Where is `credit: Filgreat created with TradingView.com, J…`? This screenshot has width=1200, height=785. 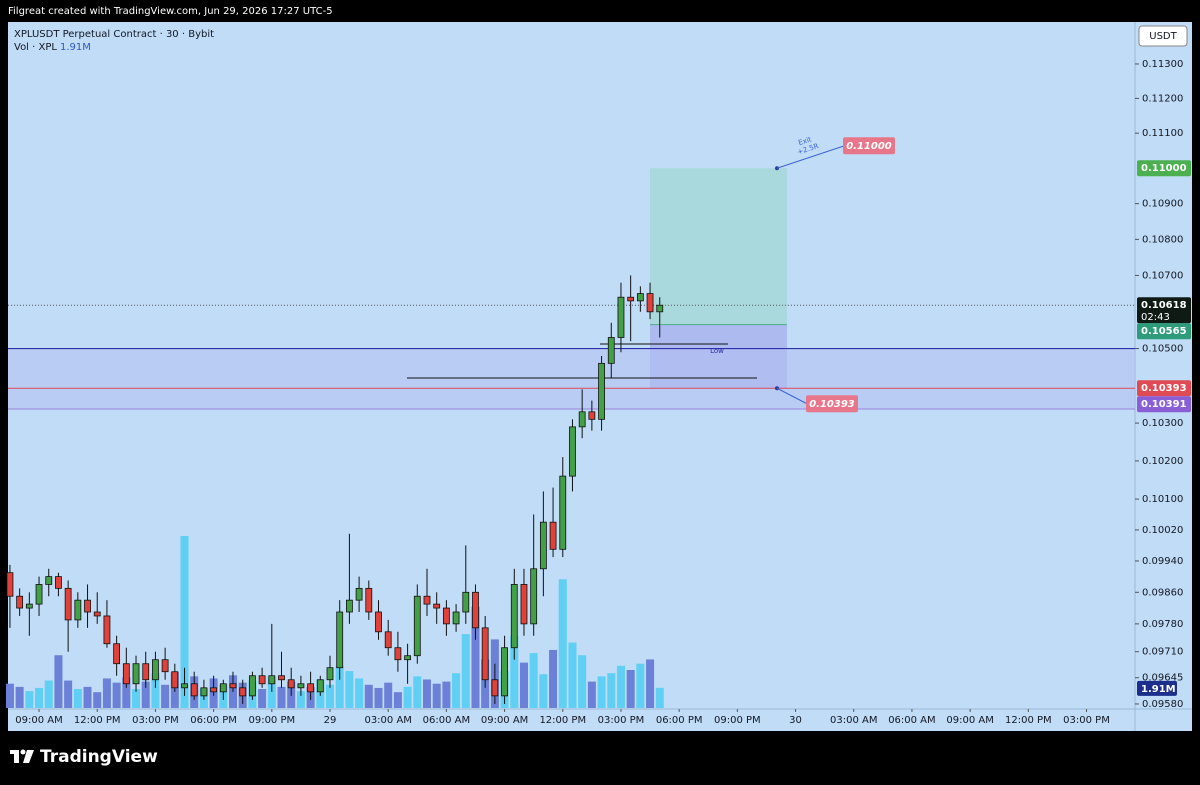 credit: Filgreat created with TradingView.com, J… is located at coordinates (170, 11).